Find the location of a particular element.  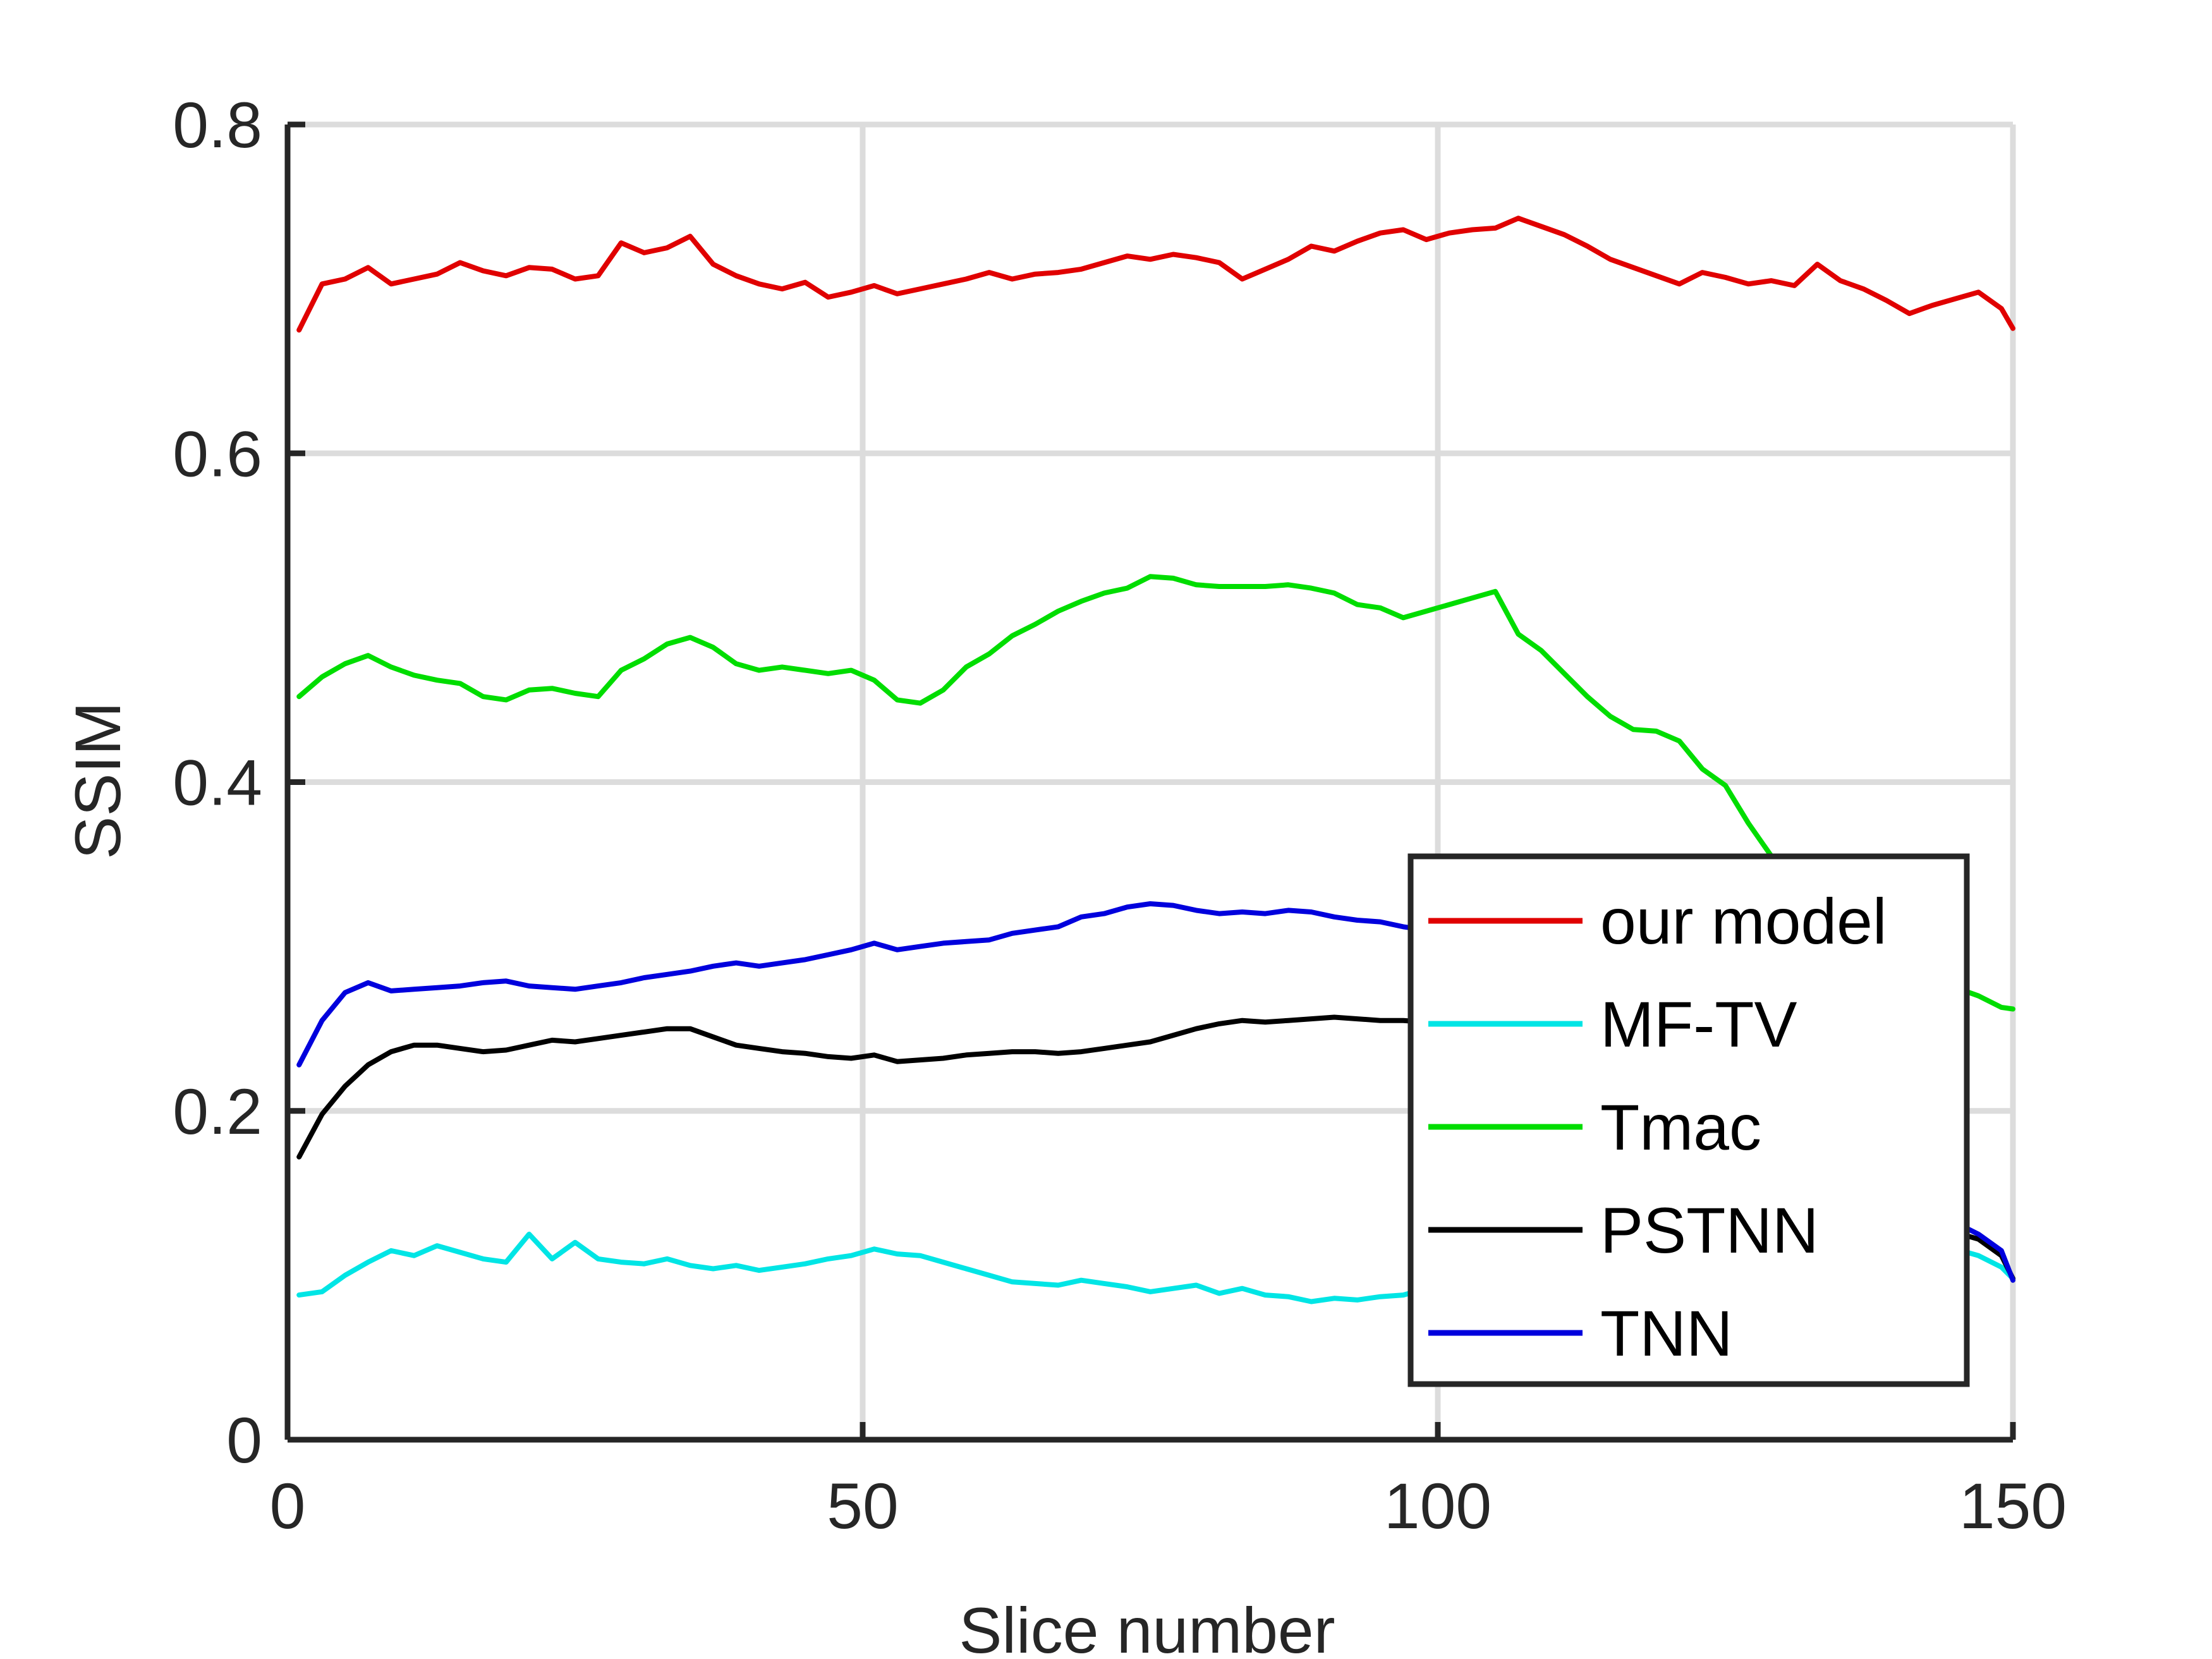

legend-label: PSTNN is located at coordinates (1710, 1230).